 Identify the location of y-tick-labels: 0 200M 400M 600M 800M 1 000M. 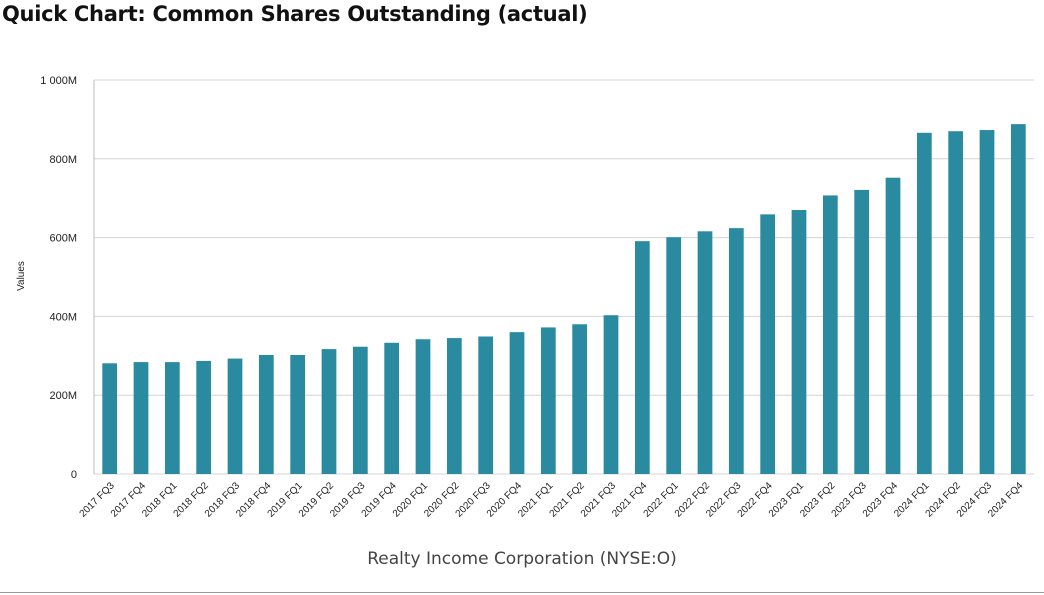
(58, 278).